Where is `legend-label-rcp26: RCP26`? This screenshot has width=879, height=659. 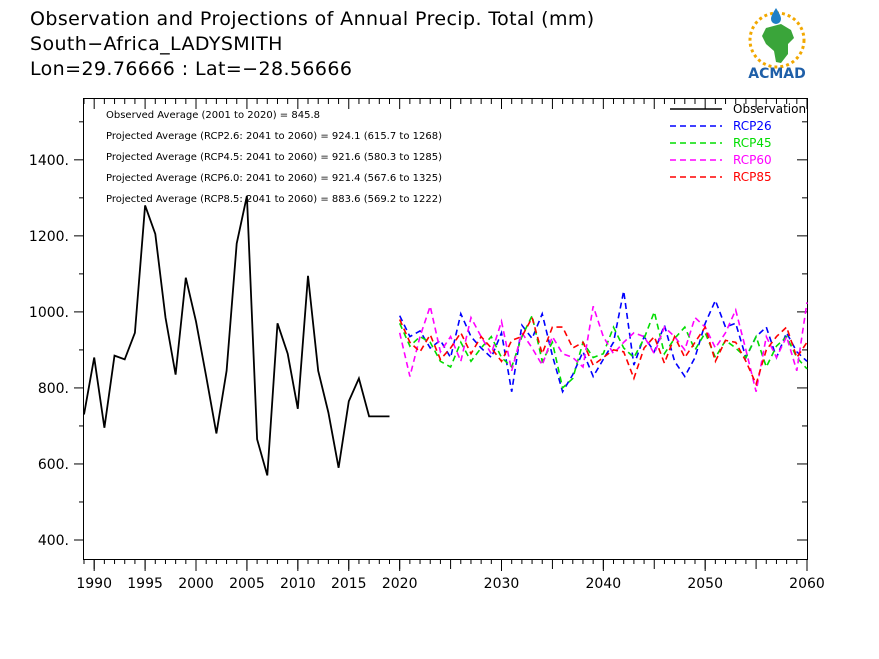 legend-label-rcp26: RCP26 is located at coordinates (752, 126).